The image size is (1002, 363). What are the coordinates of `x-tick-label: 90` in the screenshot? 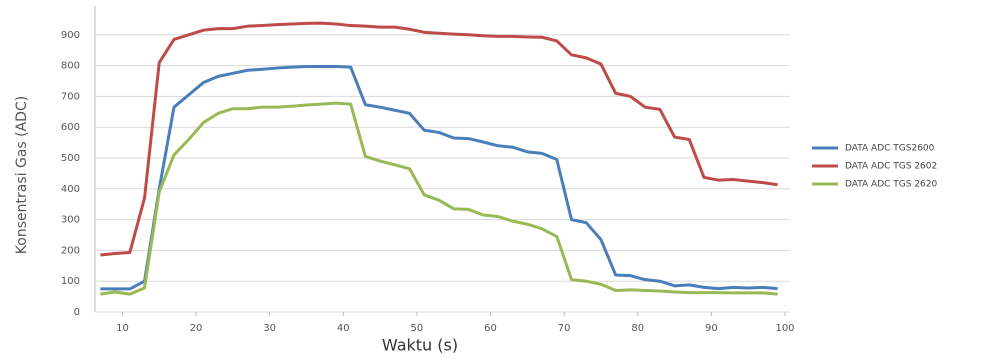 It's located at (711, 328).